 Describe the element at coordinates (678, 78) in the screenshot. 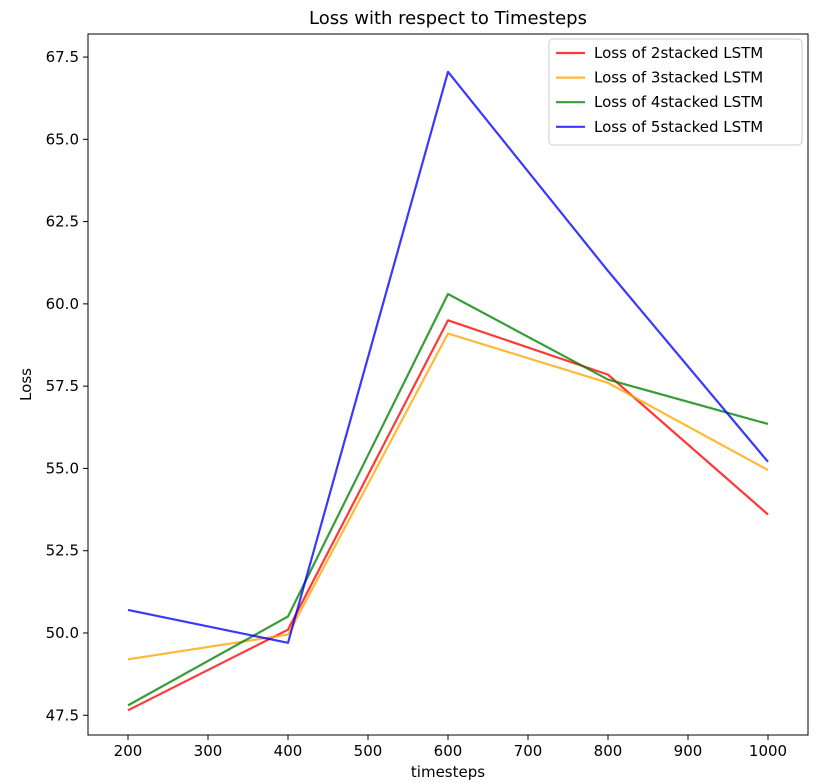

I see `legend-label: Loss of 3stacked LSTM` at that location.